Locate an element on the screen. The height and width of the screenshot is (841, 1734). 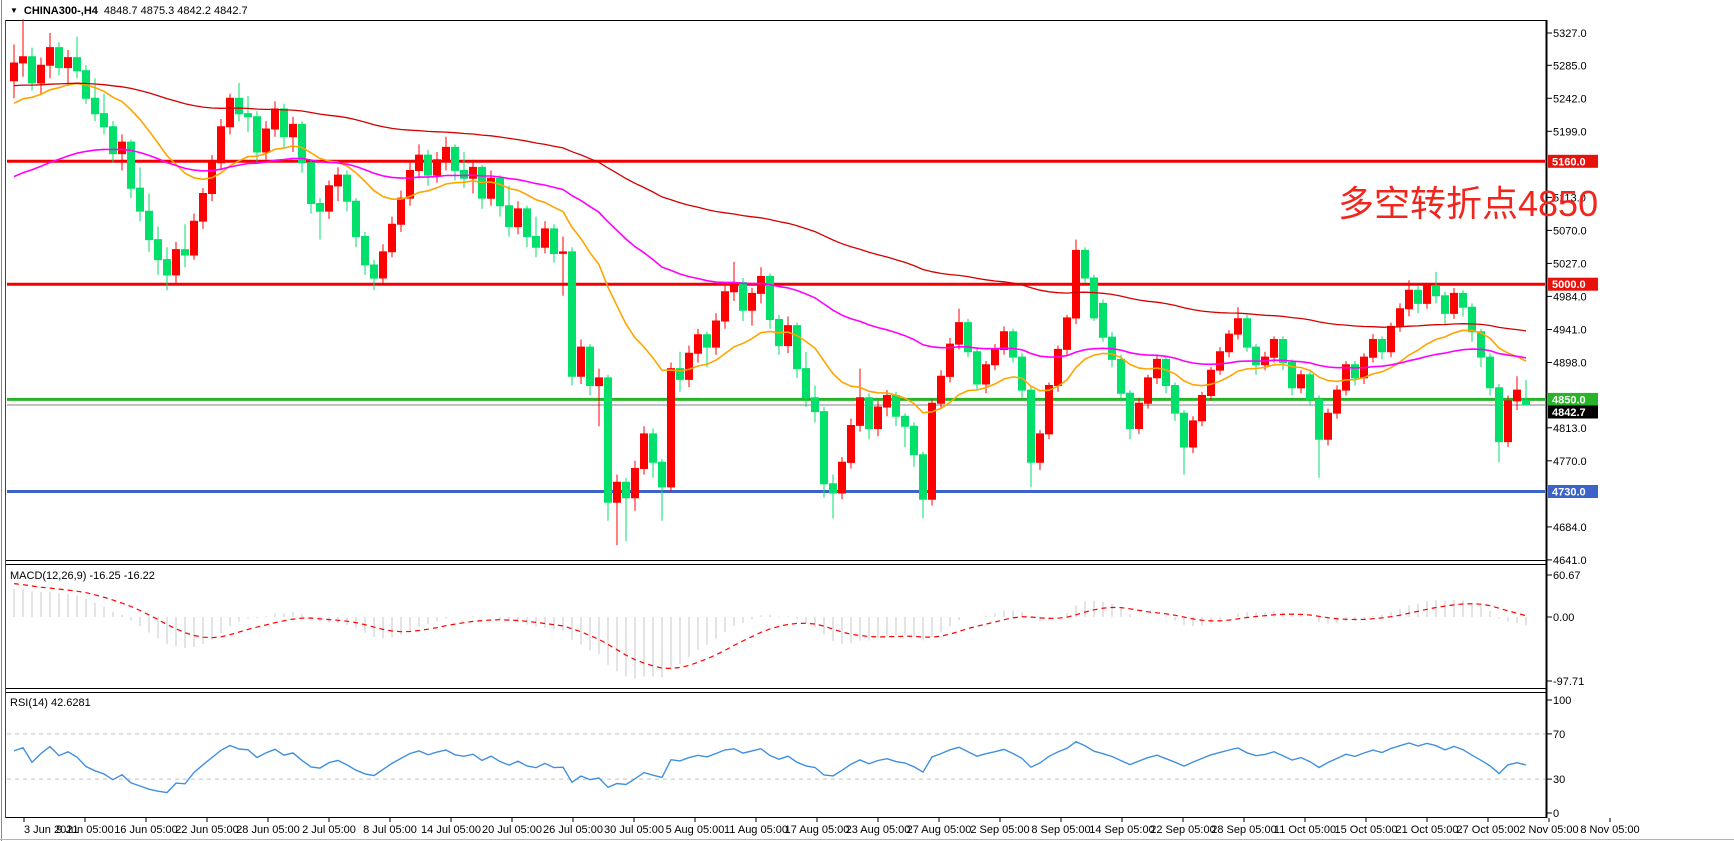
rsi-indicator-label: RSI(14) 42.6281 is located at coordinates (50, 703).